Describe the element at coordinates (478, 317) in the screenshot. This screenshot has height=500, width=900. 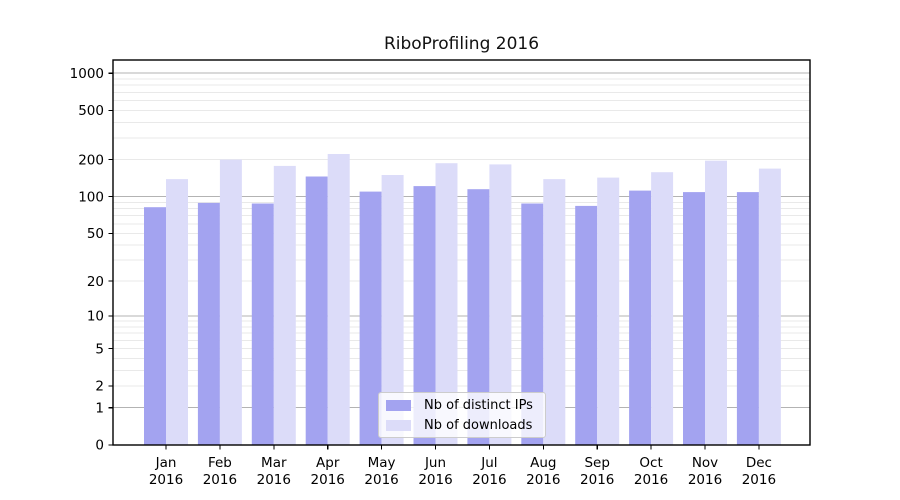
I see `bar-nb-of-distinct-ips-jul` at that location.